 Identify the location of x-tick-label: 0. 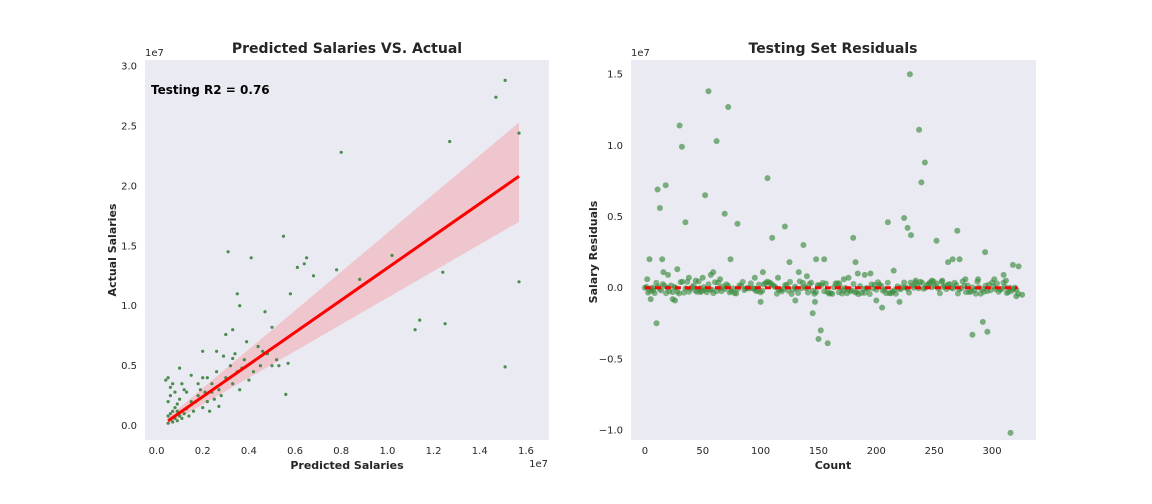
(645, 451).